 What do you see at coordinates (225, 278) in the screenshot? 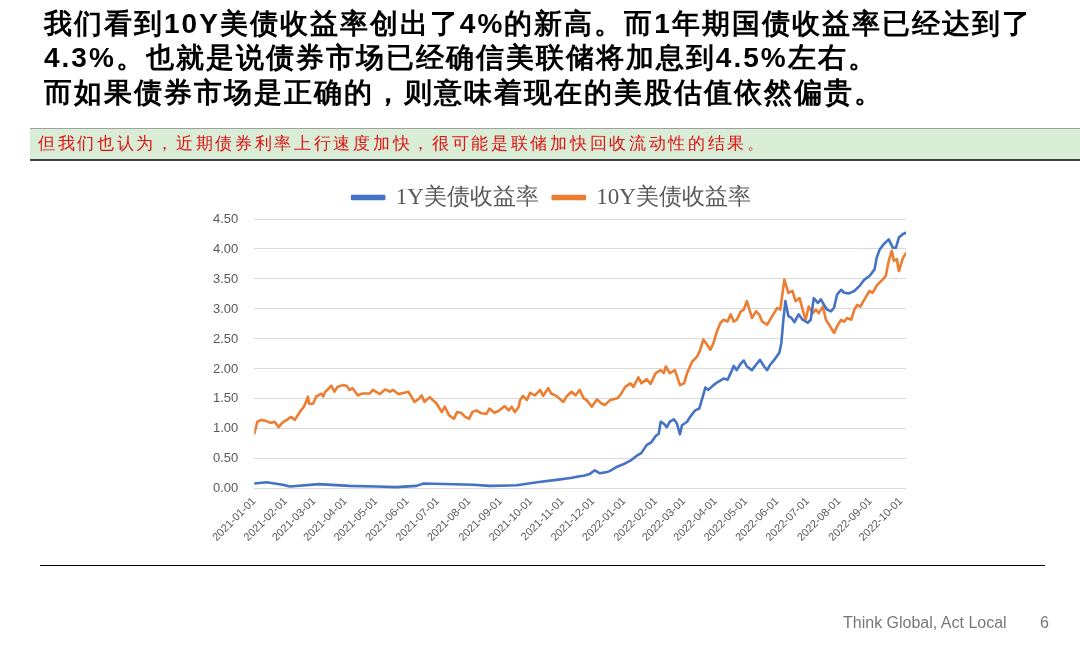
I see `y-tick-label: 3.50` at bounding box center [225, 278].